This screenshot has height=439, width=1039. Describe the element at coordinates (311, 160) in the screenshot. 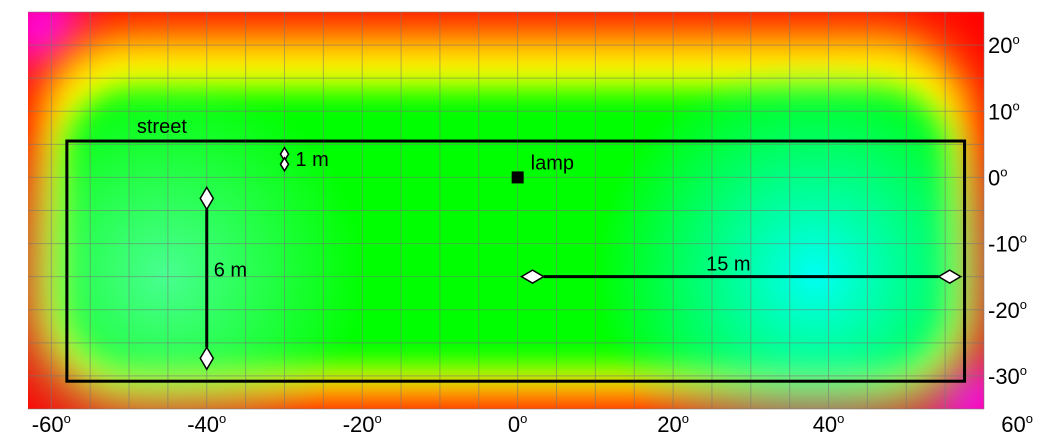

I see `dimension-label-0: 1 m` at that location.